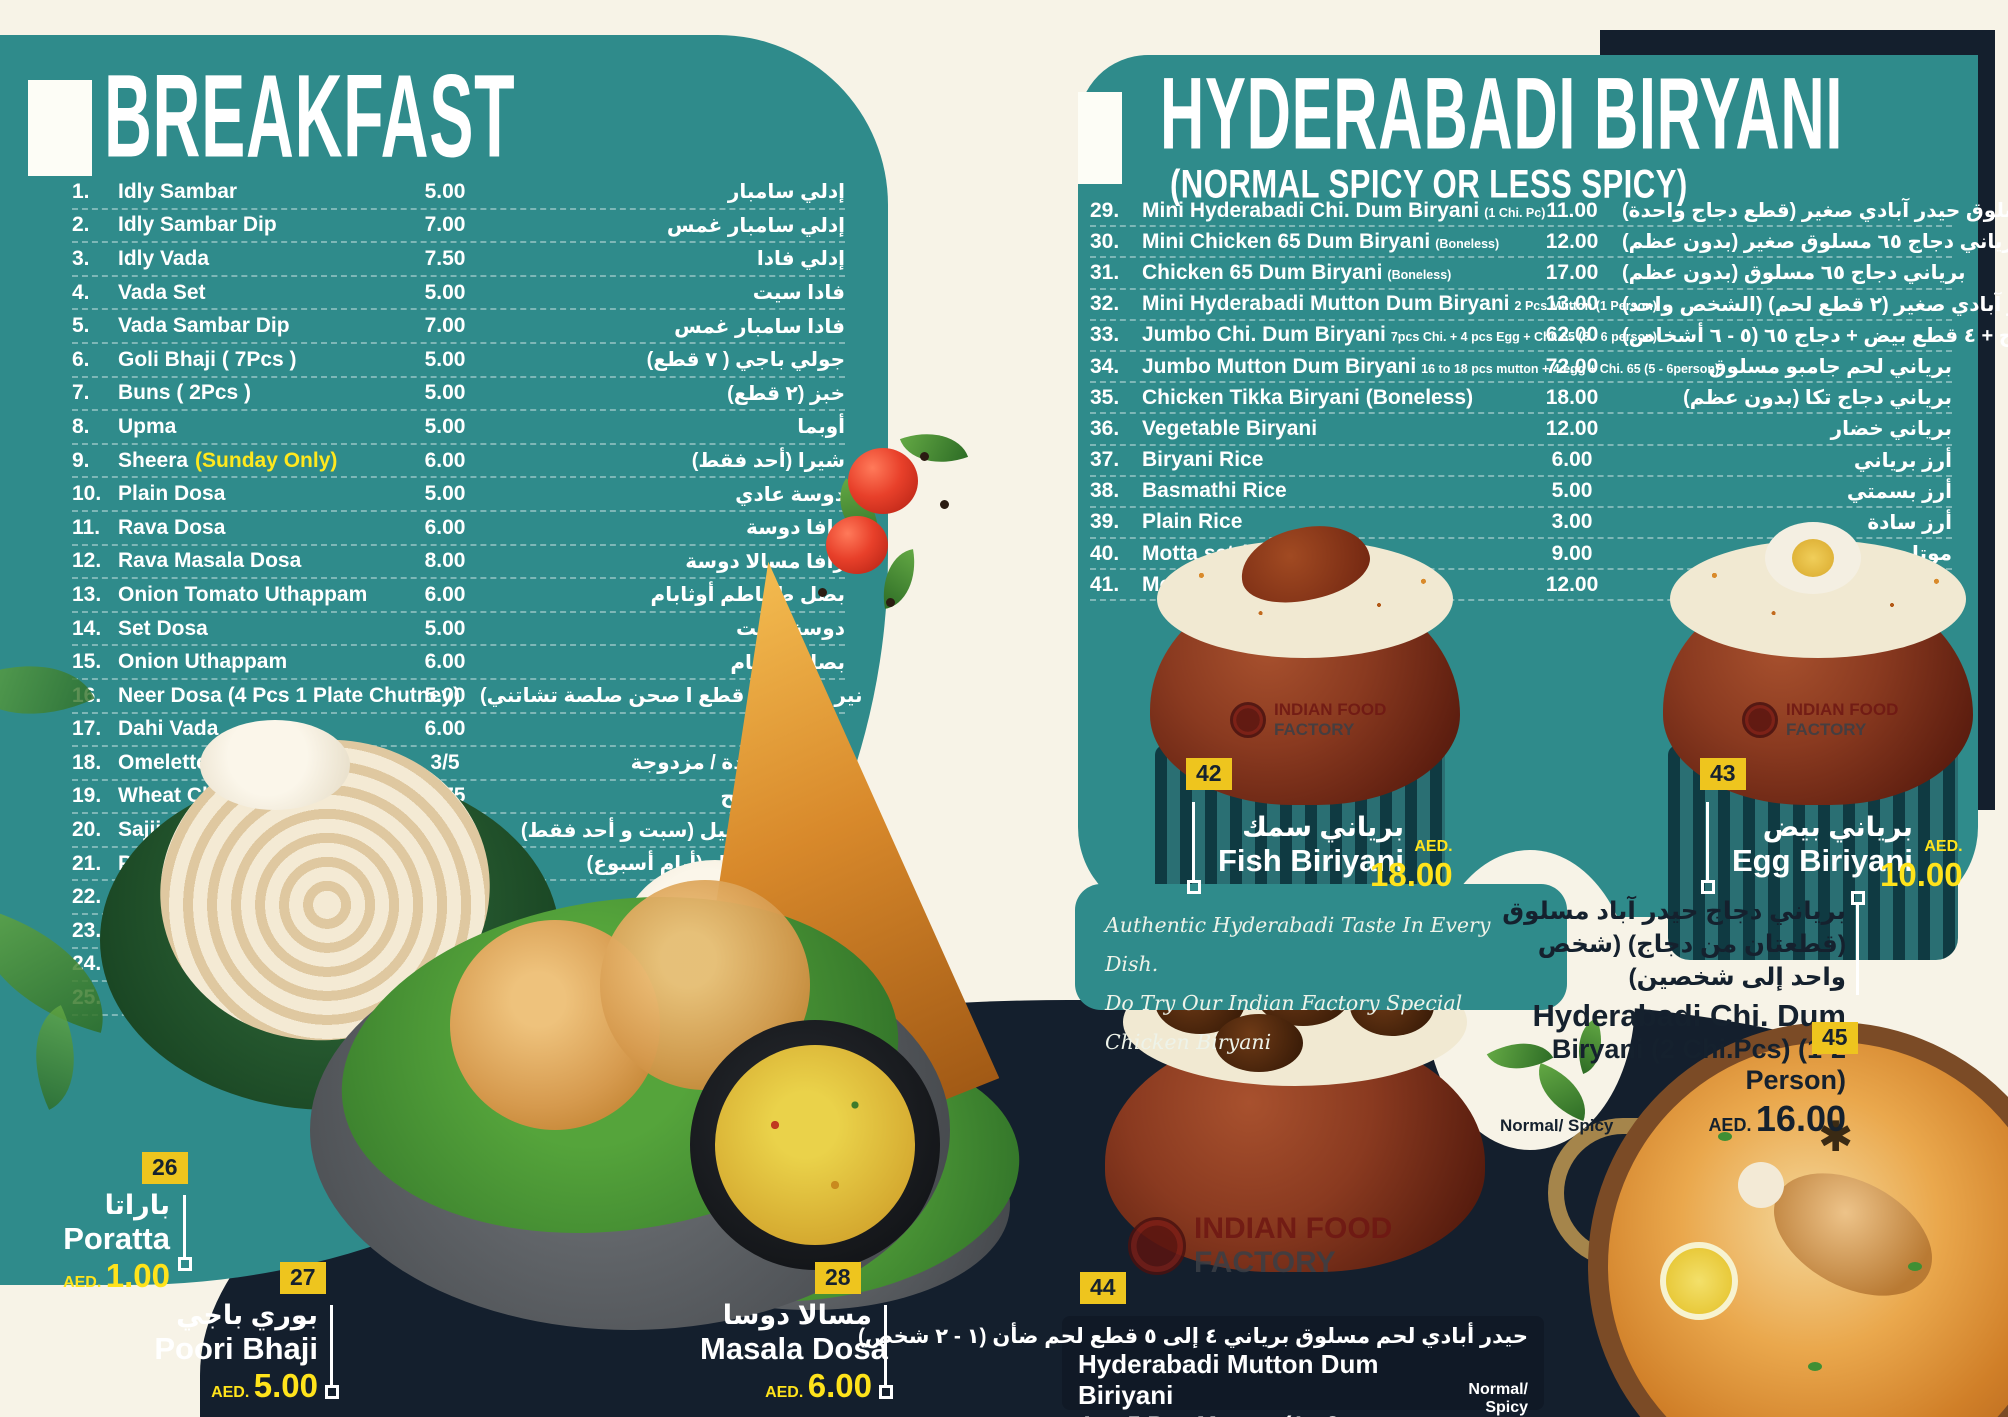 The height and width of the screenshot is (1417, 2008). Describe the element at coordinates (838, 1278) in the screenshot. I see `item-28-badge: 28` at that location.